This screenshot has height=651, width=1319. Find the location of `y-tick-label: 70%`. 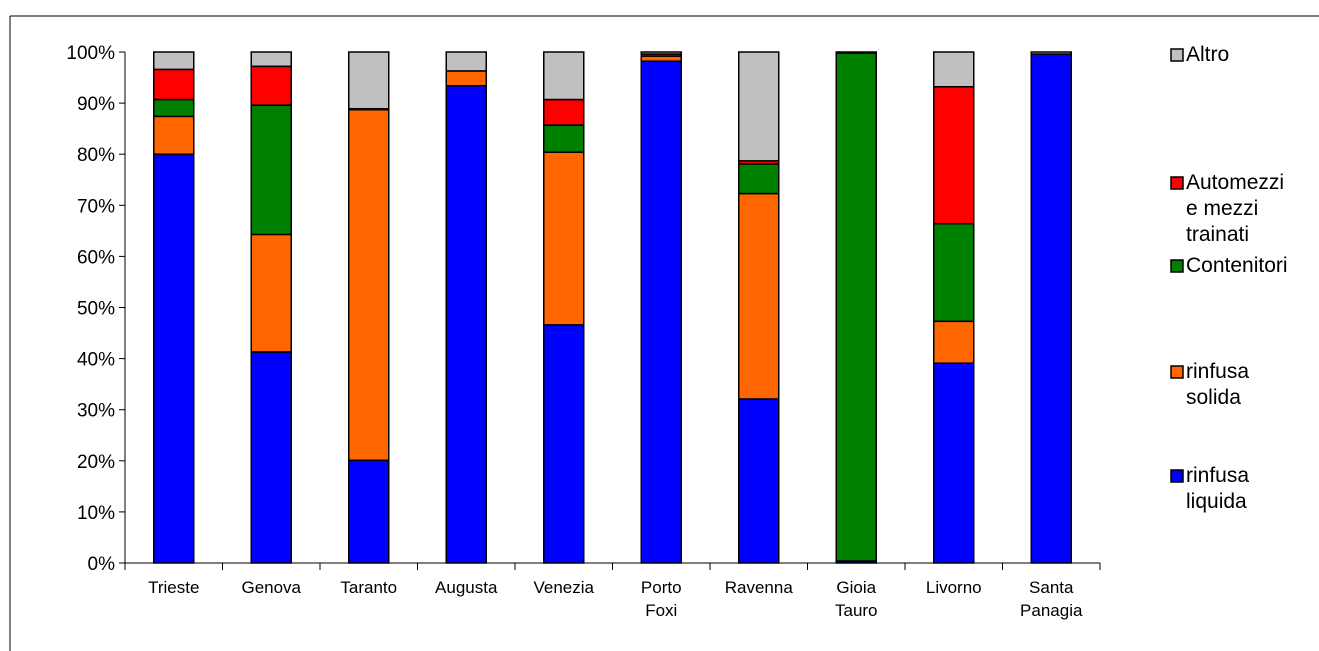

y-tick-label: 70% is located at coordinates (96, 206).